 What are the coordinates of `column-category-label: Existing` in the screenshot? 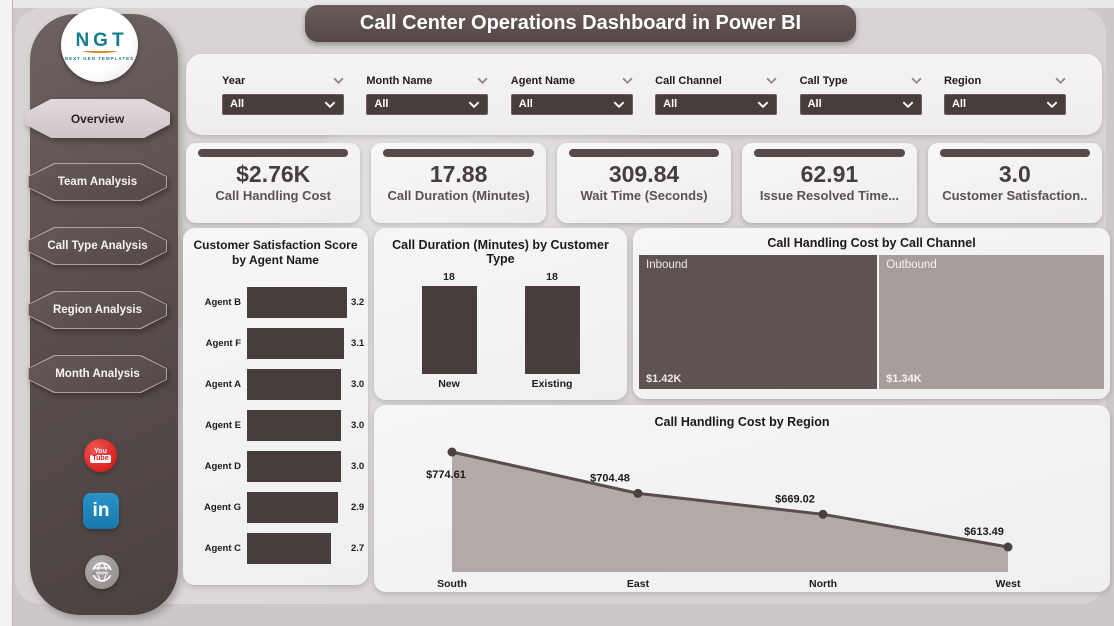 It's located at (552, 384).